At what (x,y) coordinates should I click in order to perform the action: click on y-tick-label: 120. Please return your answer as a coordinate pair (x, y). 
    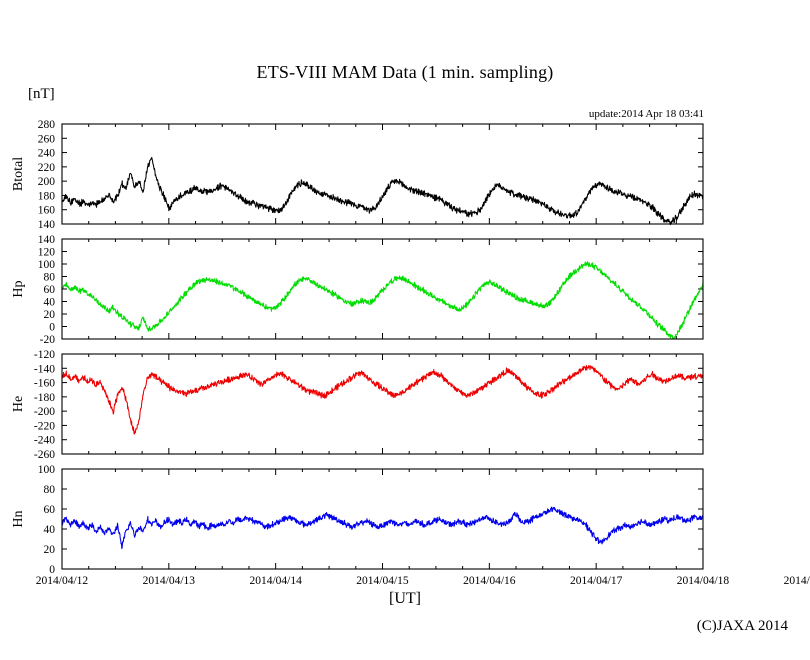
    Looking at the image, I should click on (47, 253).